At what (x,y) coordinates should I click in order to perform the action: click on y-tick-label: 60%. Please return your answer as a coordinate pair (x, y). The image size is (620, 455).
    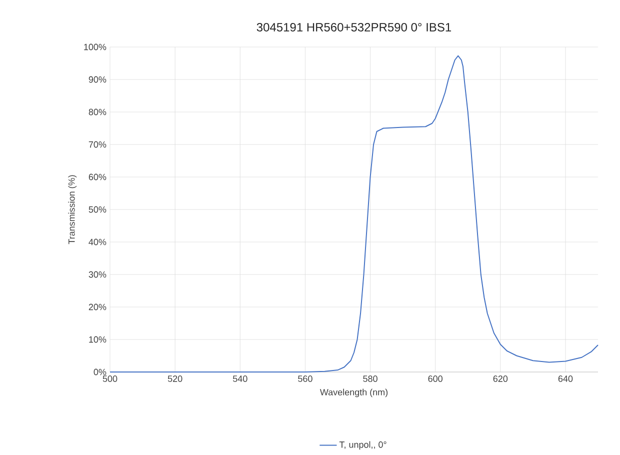
    Looking at the image, I should click on (97, 177).